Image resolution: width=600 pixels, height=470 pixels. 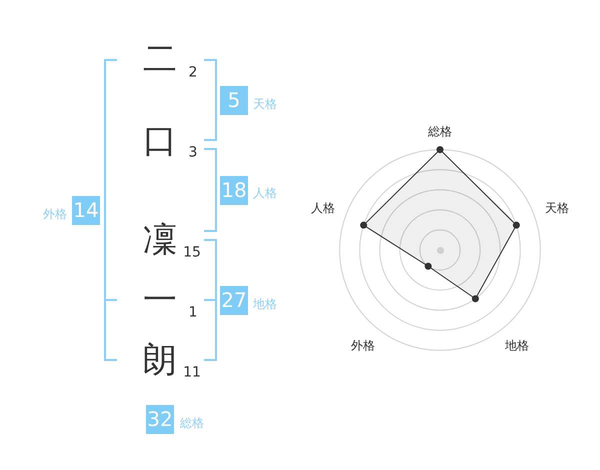 I want to click on text: 1, so click(x=193, y=312).